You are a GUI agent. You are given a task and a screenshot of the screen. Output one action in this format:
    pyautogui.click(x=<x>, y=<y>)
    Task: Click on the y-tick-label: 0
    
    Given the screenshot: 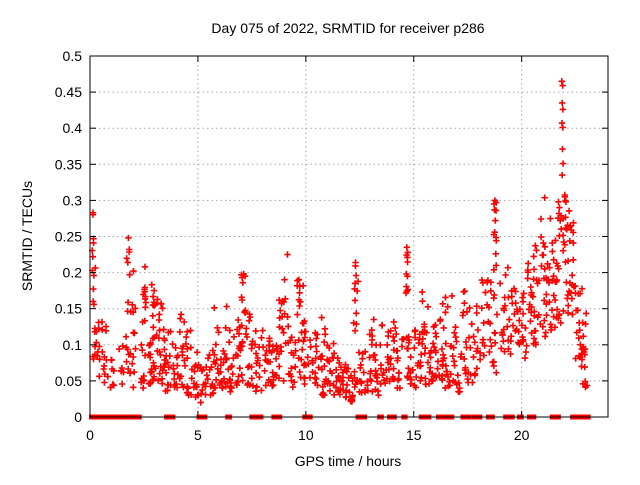 What is the action you would take?
    pyautogui.click(x=78, y=417)
    